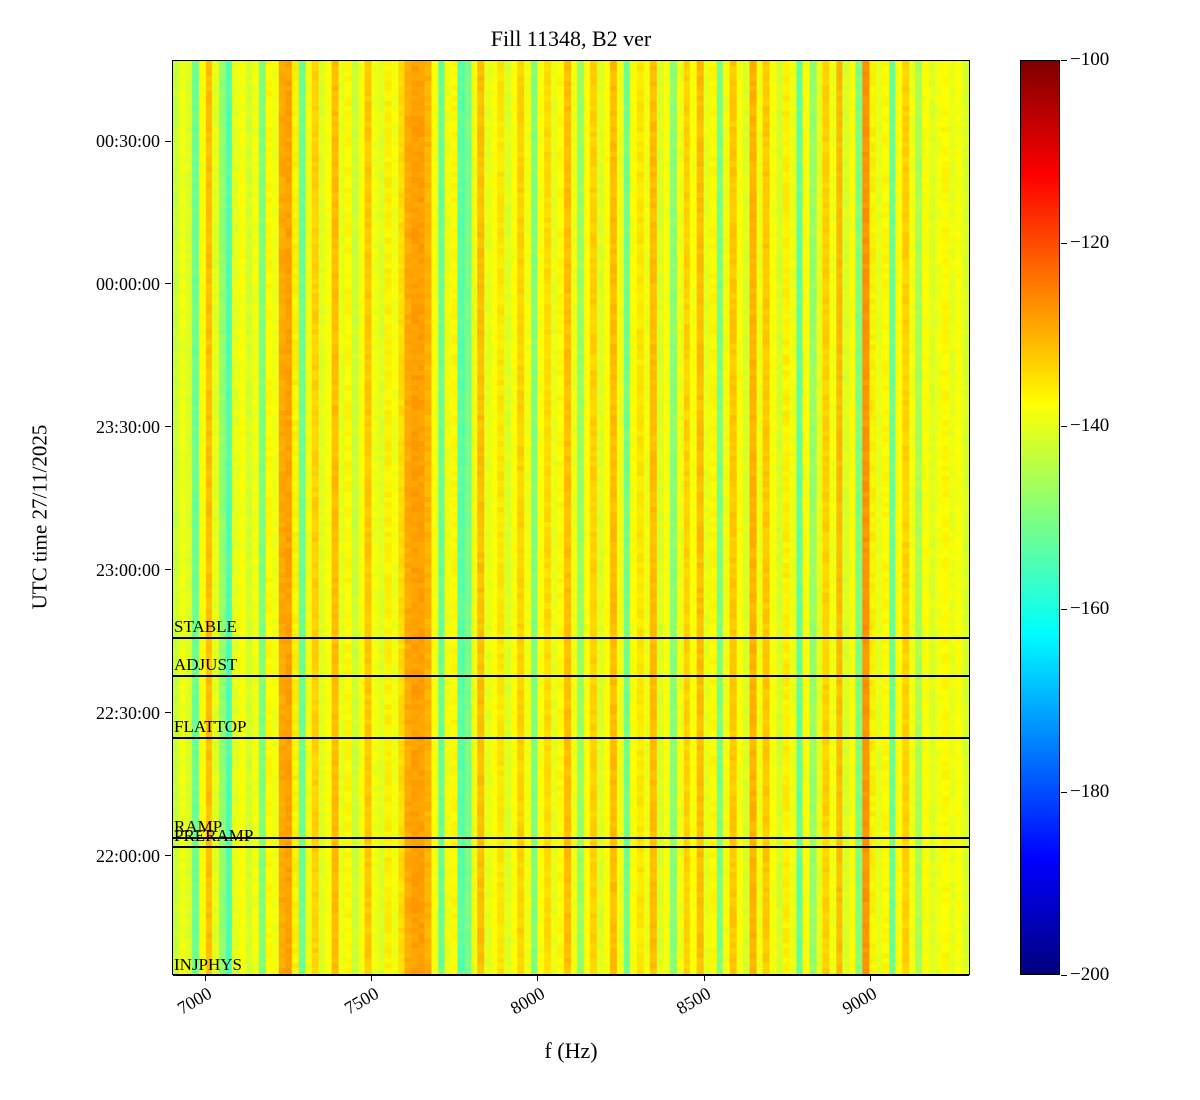 The image size is (1200, 1100). I want to click on beam-mode-line-ramp, so click(571, 837).